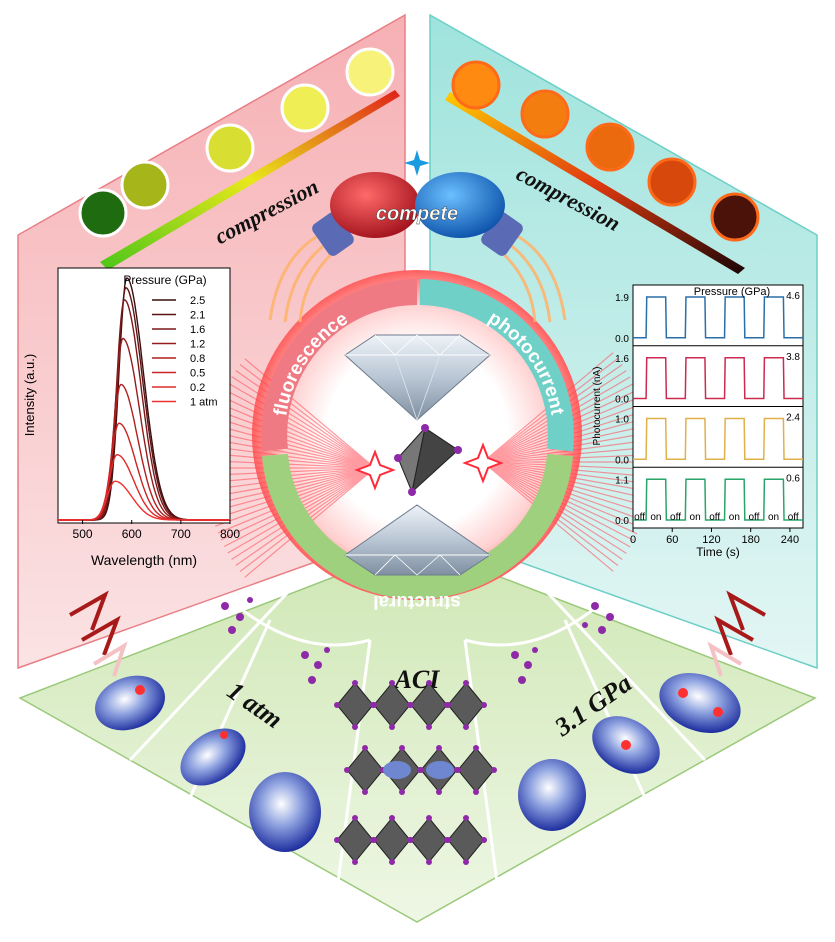 The image size is (835, 942). I want to click on red-glove, so click(366, 214).